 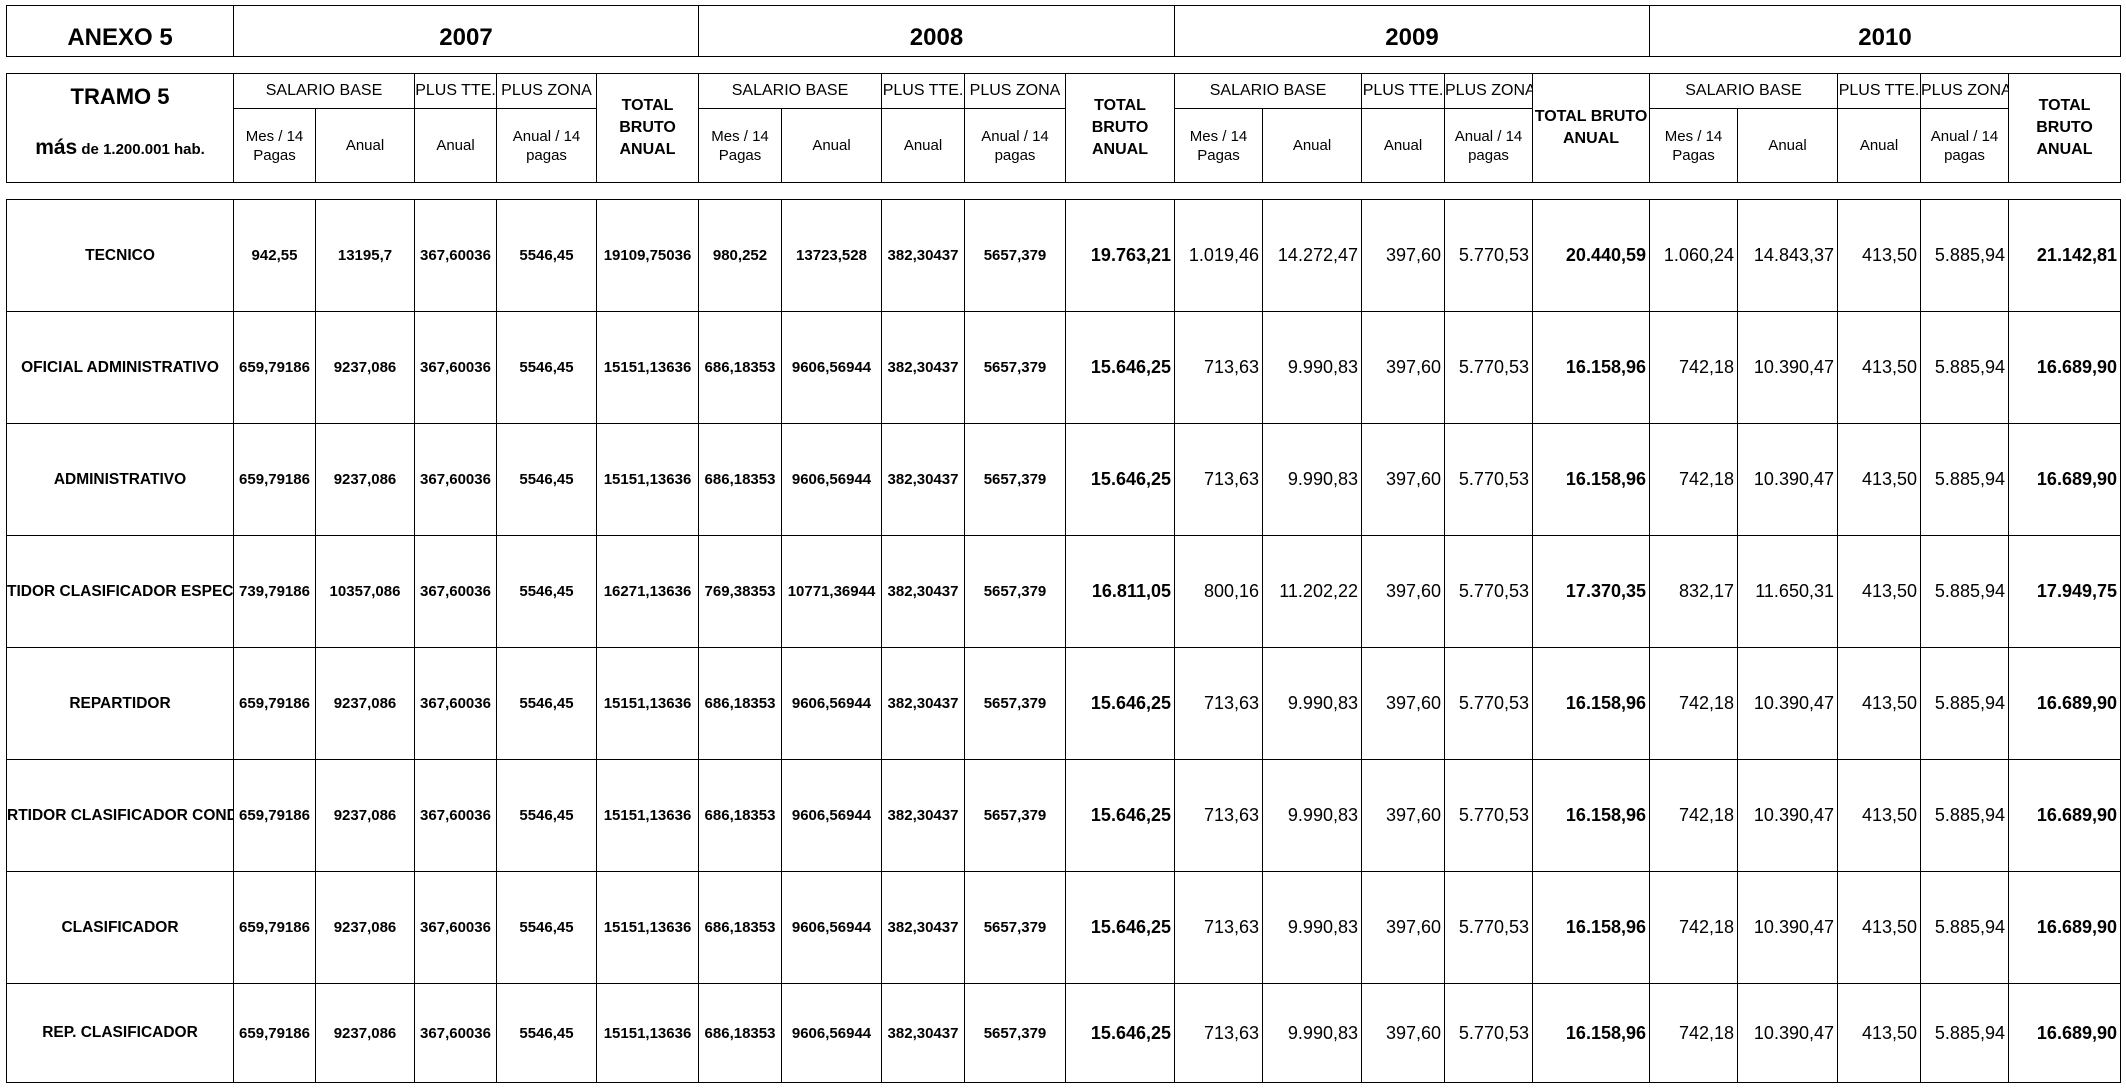 I want to click on 2010-total-bruto-cell: 21.142,81, so click(x=2064, y=255).